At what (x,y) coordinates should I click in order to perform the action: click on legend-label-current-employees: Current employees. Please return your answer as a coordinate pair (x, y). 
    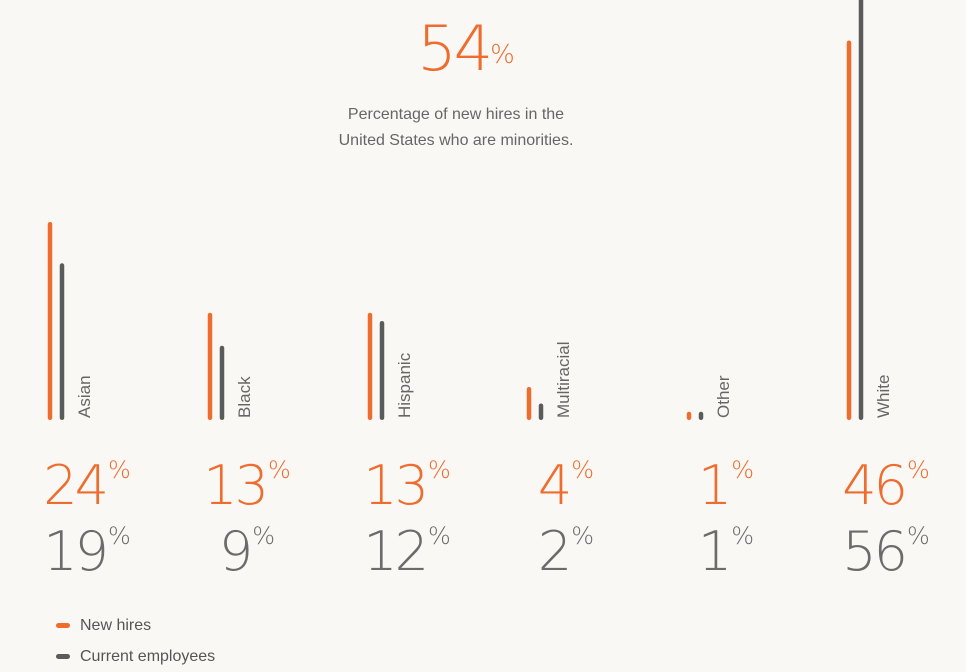
    Looking at the image, I should click on (148, 656).